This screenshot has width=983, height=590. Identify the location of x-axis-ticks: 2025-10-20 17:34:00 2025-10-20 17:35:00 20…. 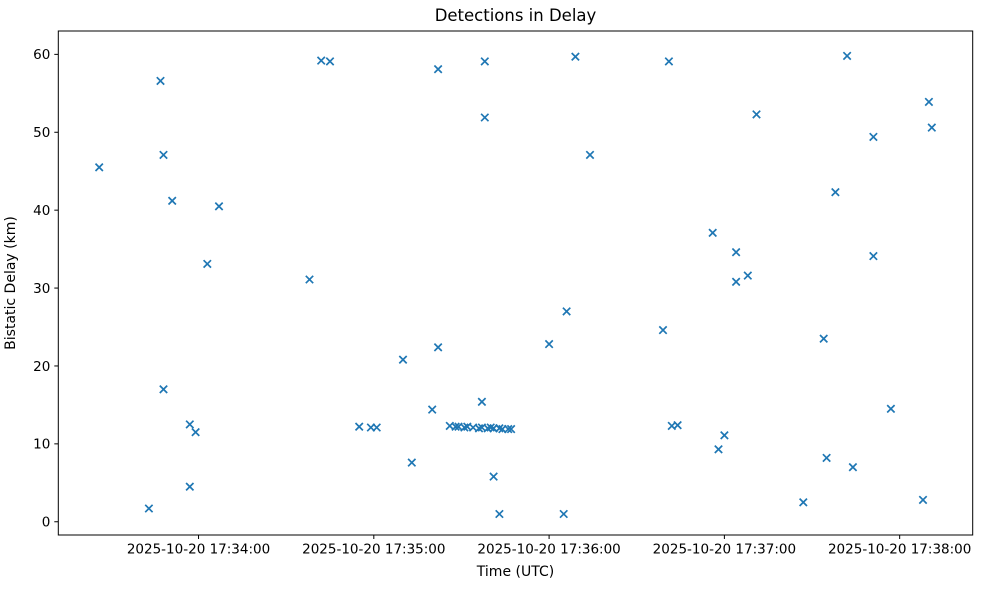
(549, 546).